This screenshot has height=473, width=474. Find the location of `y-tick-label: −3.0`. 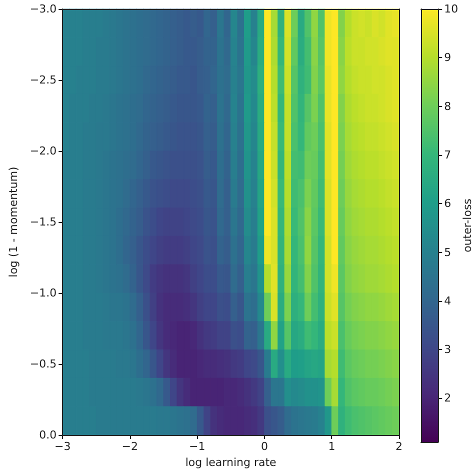

y-tick-label: −3.0 is located at coordinates (43, 9).